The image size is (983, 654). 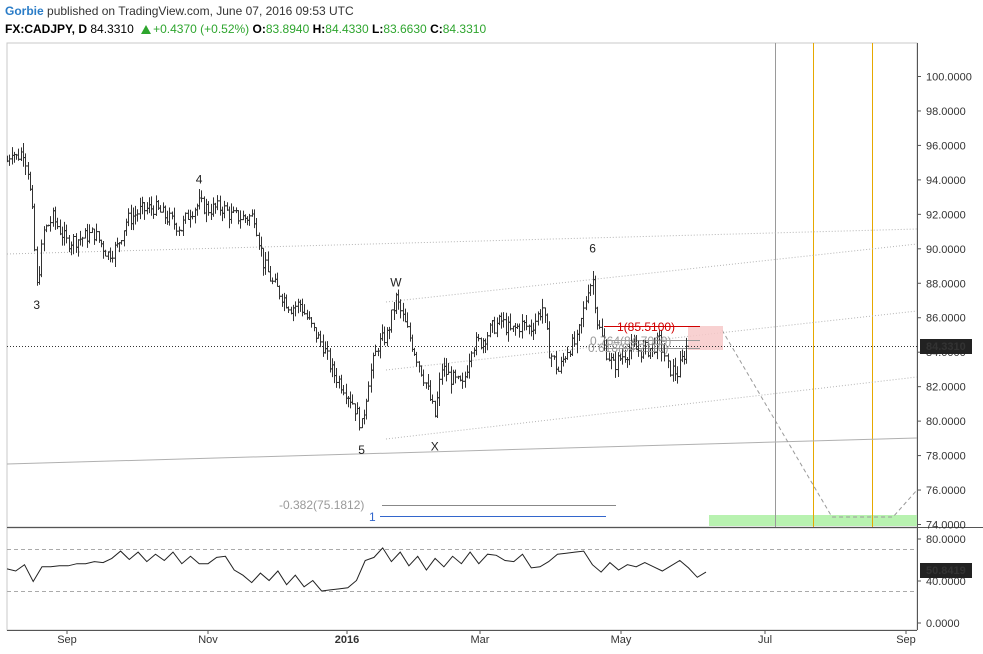 What do you see at coordinates (646, 327) in the screenshot?
I see `fib-label: 1(85.5100)` at bounding box center [646, 327].